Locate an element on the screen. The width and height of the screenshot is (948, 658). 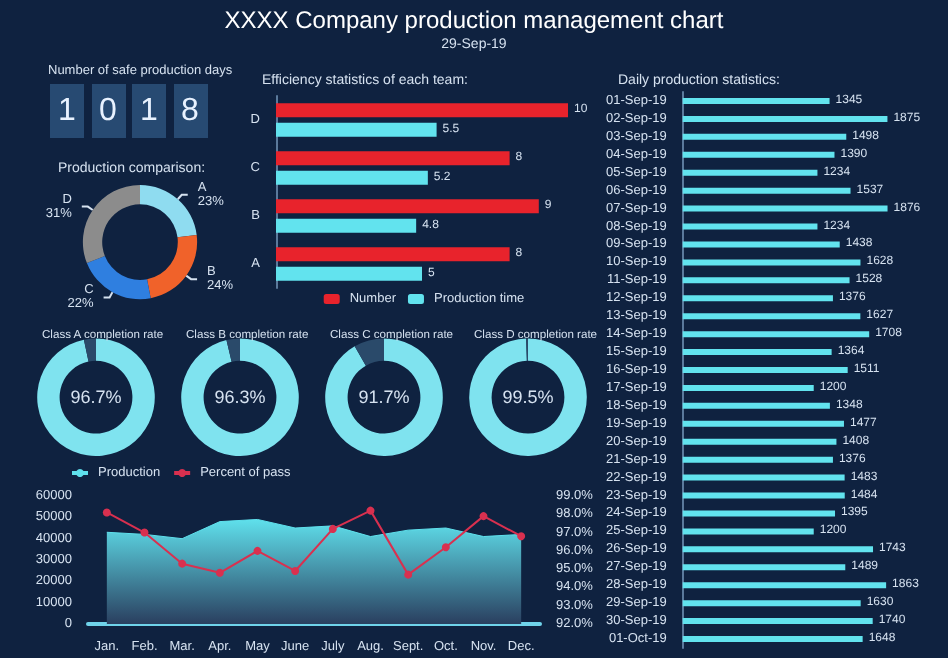
data-label: 96.3% is located at coordinates (240, 397).